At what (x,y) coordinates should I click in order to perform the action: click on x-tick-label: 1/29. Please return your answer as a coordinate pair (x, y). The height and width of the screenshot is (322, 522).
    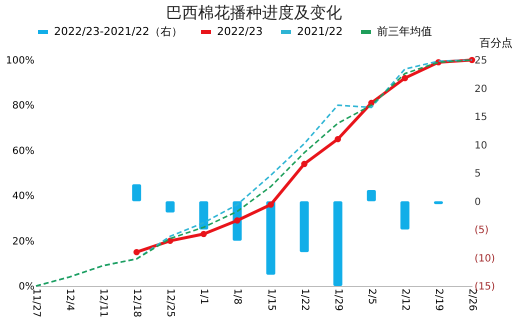
    Looking at the image, I should click on (338, 299).